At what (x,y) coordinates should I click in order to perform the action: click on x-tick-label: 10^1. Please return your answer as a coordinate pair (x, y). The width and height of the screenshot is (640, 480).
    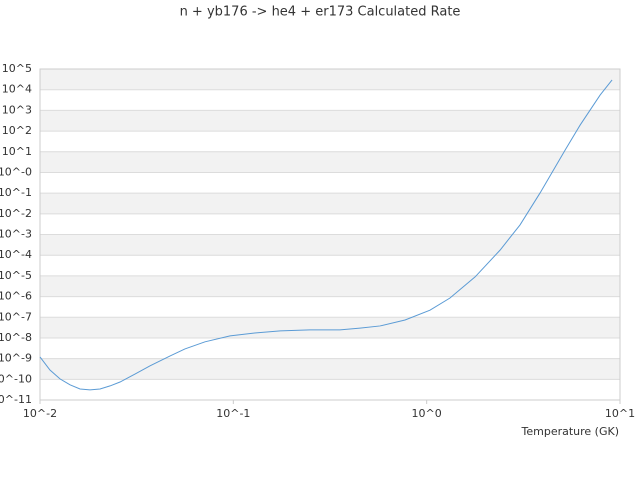
    Looking at the image, I should click on (620, 413).